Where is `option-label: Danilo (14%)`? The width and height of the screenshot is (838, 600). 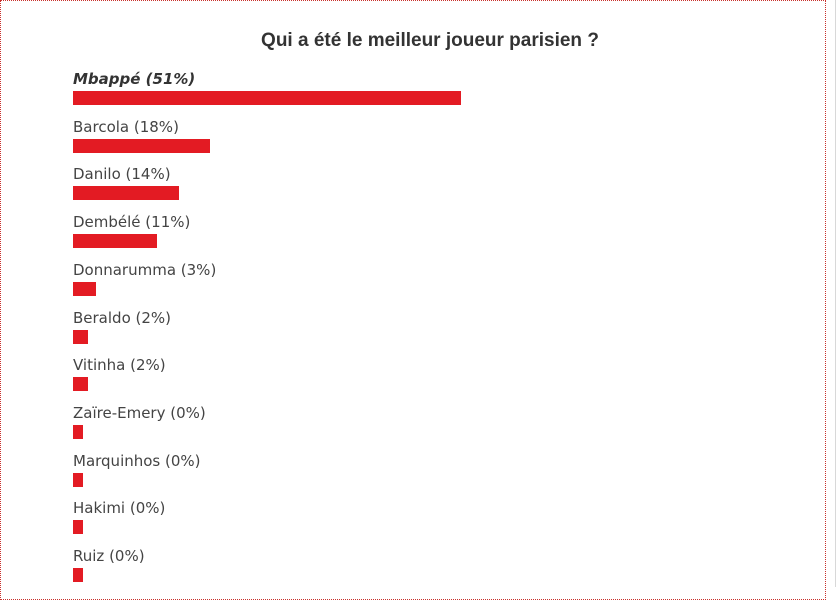
option-label: Danilo (14%) is located at coordinates (122, 174).